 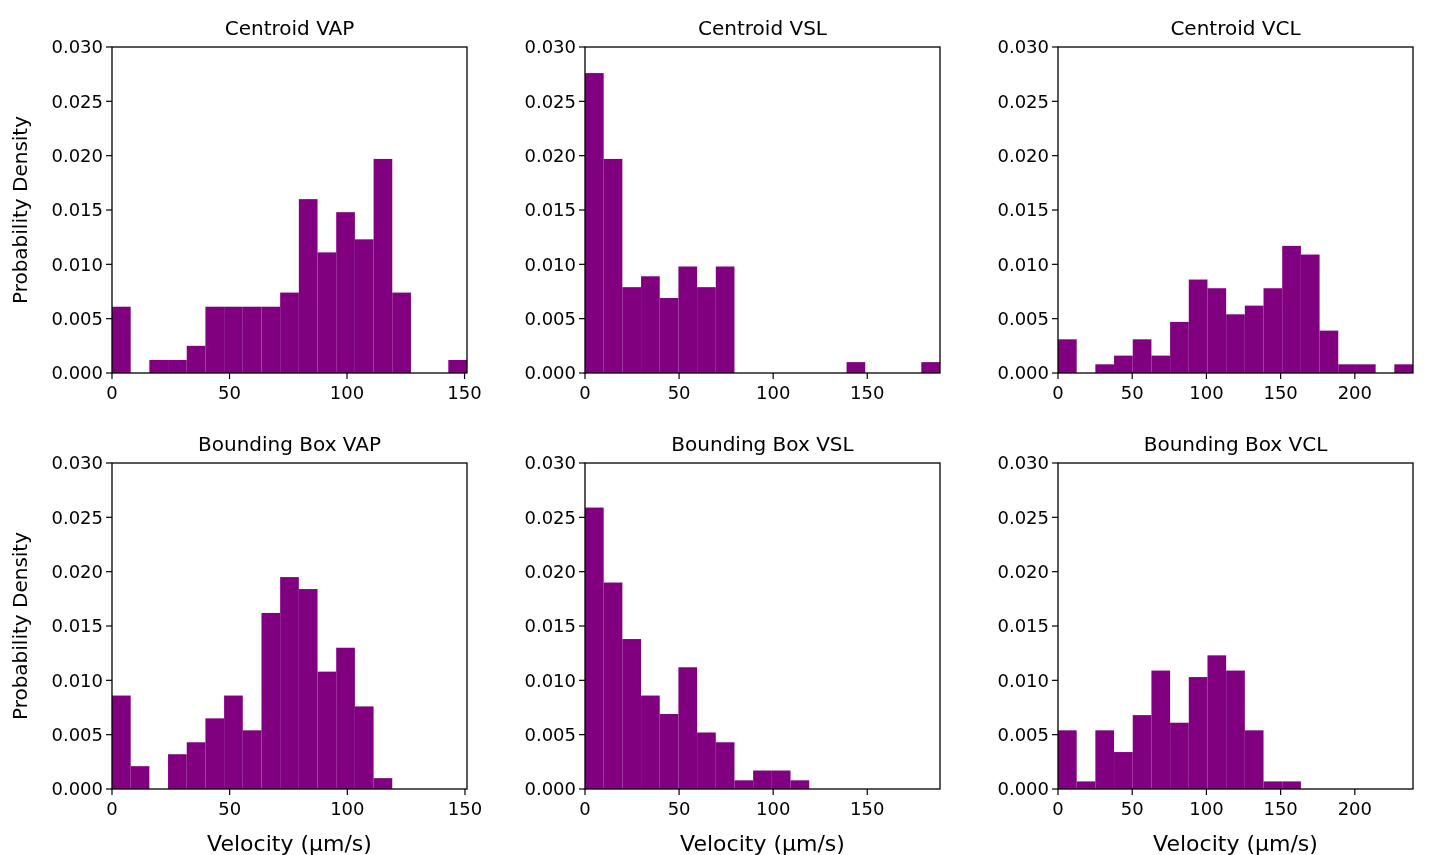 I want to click on chart-title: Centroid VAP, so click(x=289, y=28).